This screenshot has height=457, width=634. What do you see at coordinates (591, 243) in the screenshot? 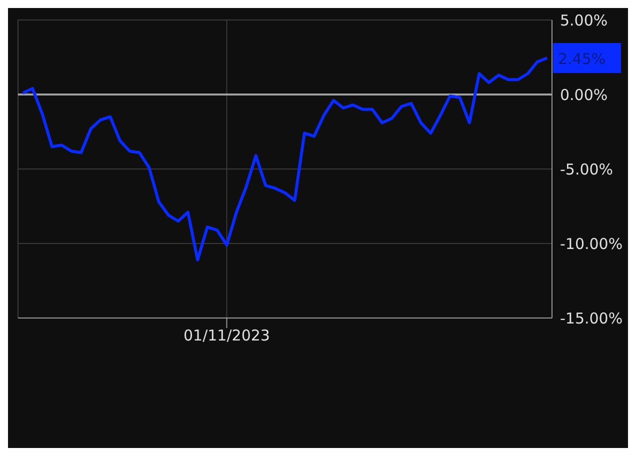
I see `y-tick-label: -10.00%` at bounding box center [591, 243].